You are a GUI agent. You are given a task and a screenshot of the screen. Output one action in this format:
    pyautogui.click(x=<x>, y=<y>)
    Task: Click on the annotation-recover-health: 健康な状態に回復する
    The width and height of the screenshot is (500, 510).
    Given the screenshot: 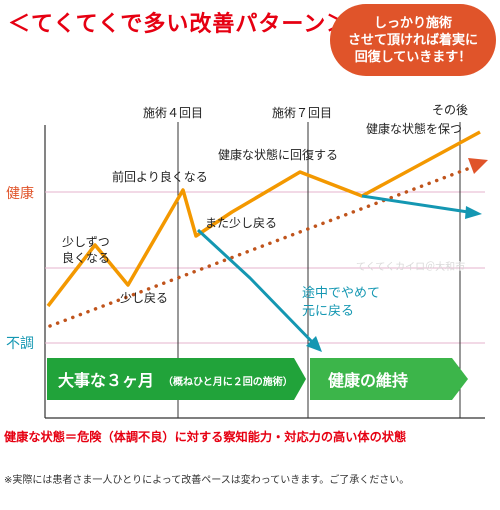 What is the action you would take?
    pyautogui.click(x=278, y=154)
    